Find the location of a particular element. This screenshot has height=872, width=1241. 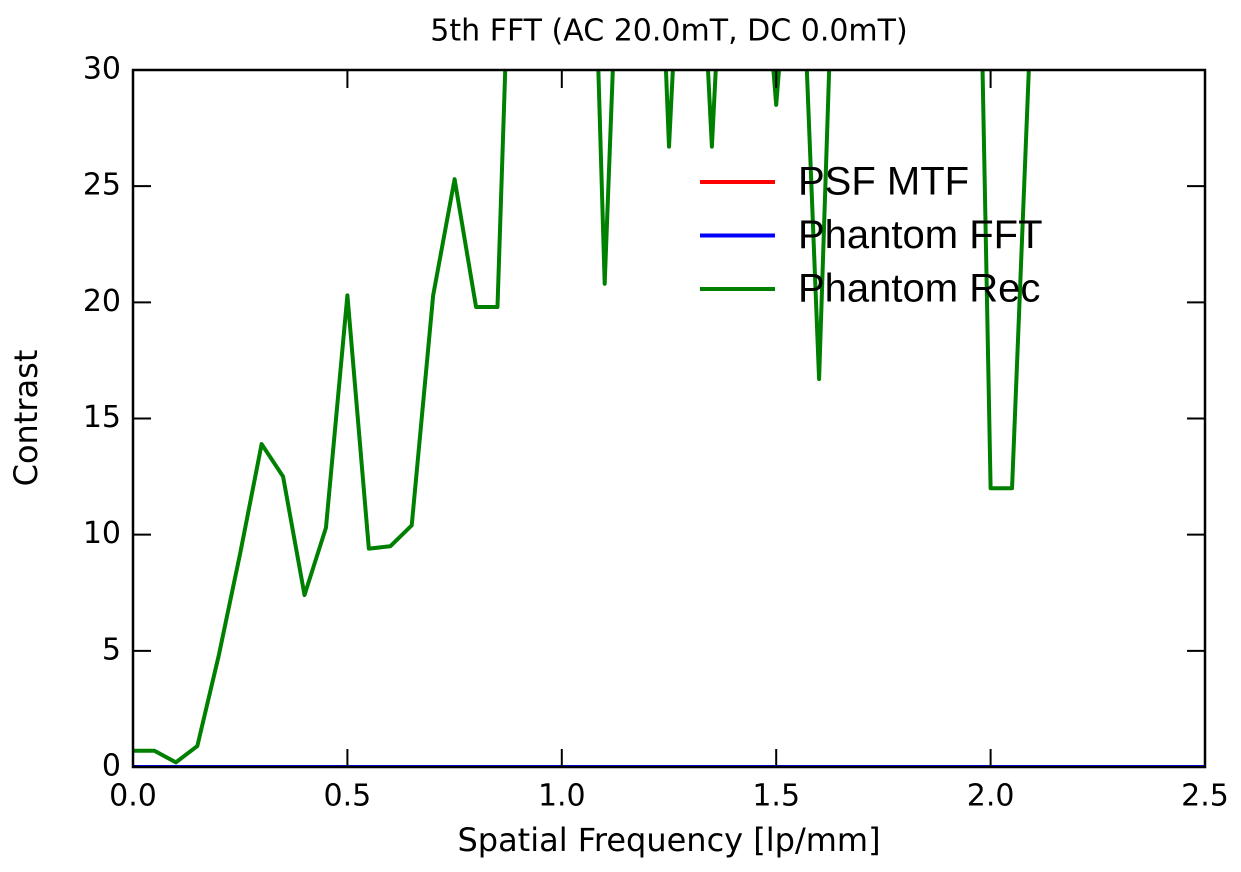

legend-label: PSF MTF is located at coordinates (883, 182).